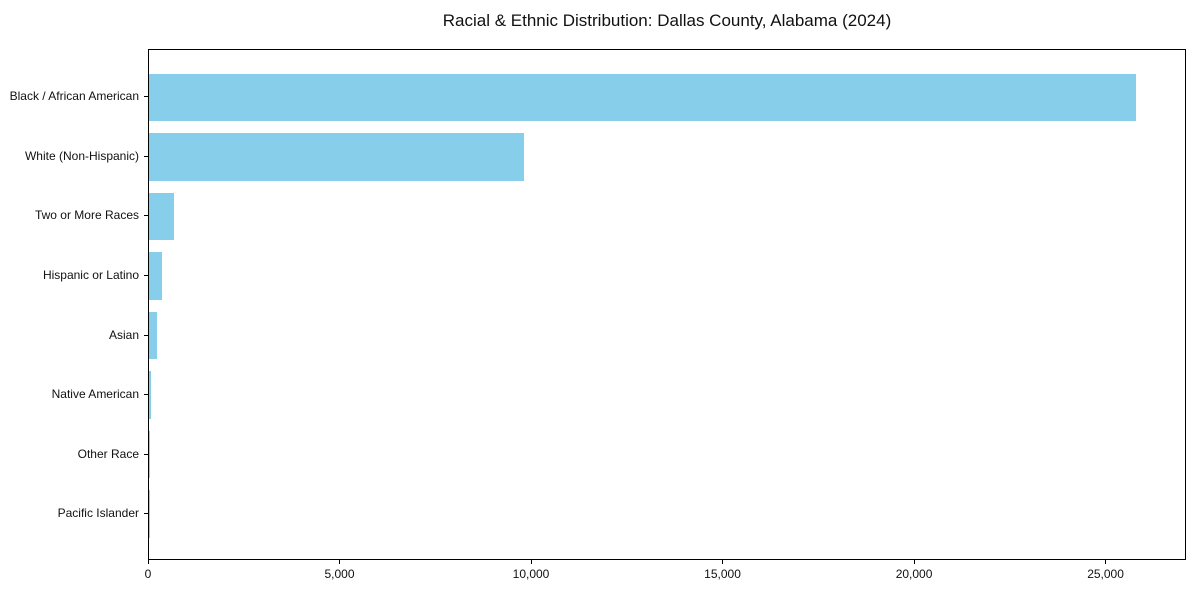 The width and height of the screenshot is (1200, 600). I want to click on x-tick-label: 20,000, so click(914, 574).